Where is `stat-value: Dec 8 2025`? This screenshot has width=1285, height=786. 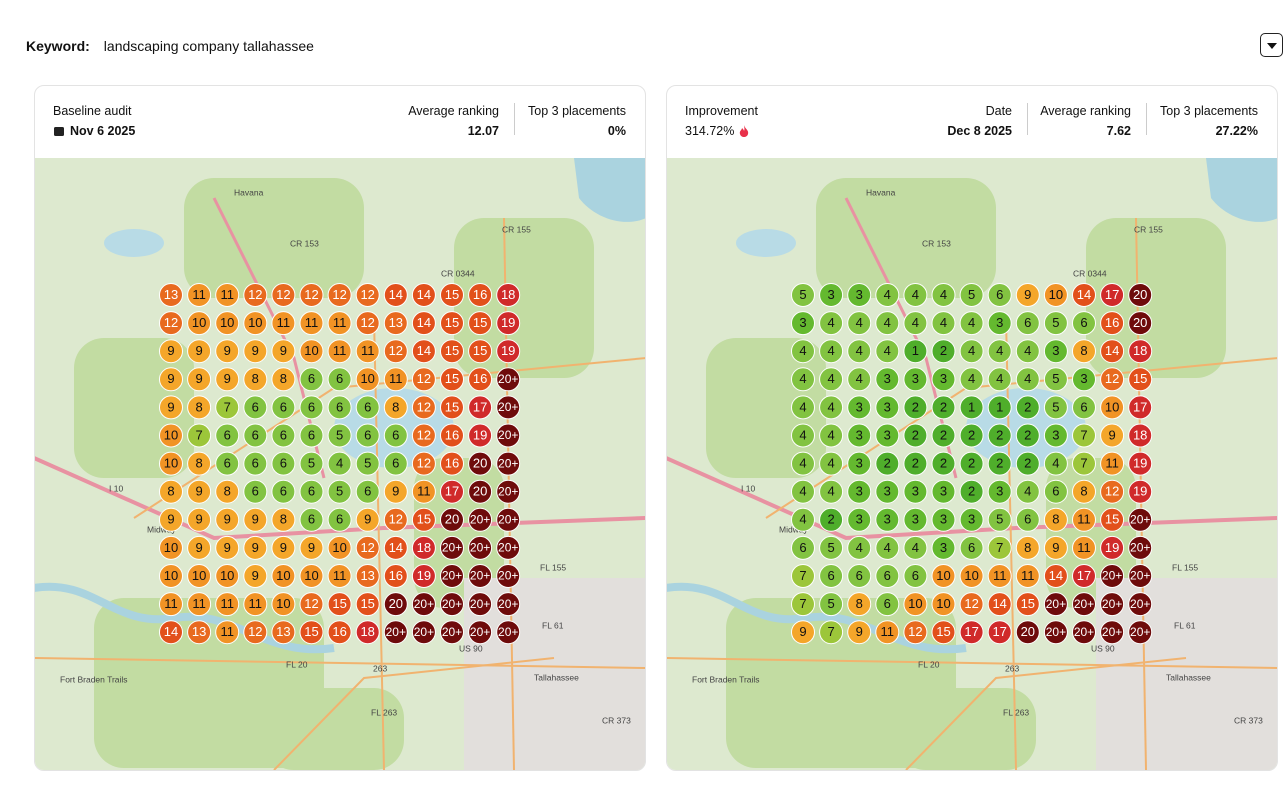
stat-value: Dec 8 2025 is located at coordinates (979, 131).